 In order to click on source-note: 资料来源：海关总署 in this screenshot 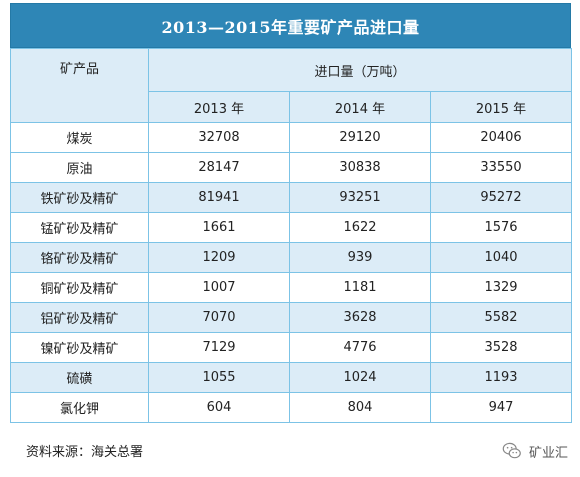, I will do `click(85, 452)`.